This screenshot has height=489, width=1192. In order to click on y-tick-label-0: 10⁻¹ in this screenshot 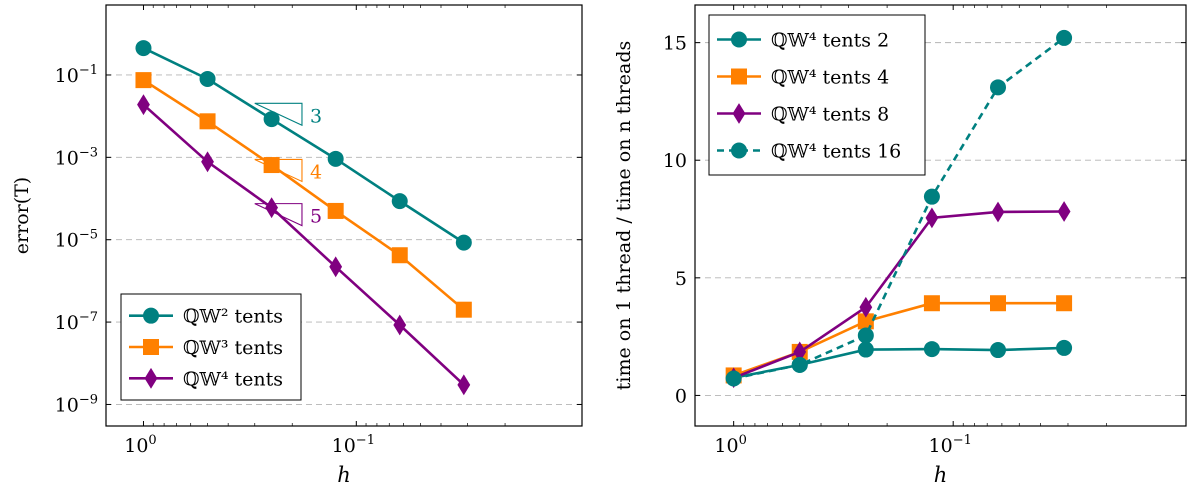, I will do `click(76, 75)`.